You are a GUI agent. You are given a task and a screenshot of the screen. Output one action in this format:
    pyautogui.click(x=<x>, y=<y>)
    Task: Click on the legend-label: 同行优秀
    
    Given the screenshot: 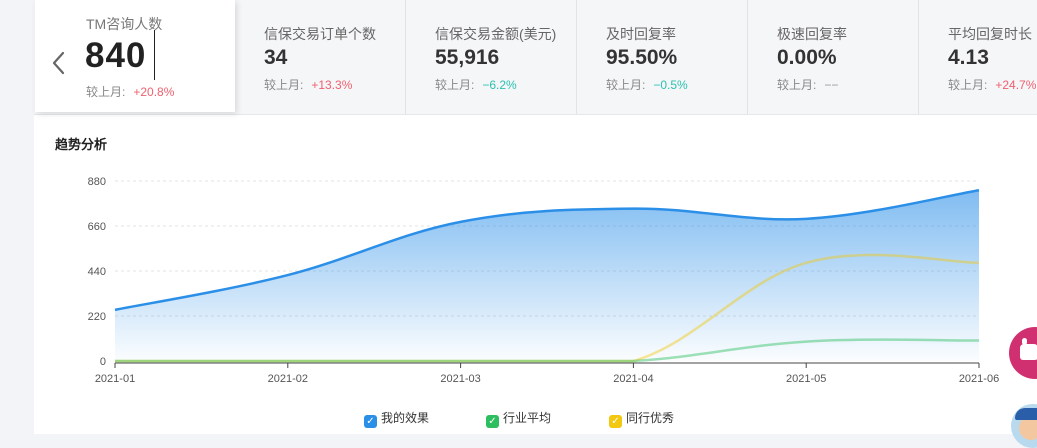 What is the action you would take?
    pyautogui.click(x=650, y=418)
    